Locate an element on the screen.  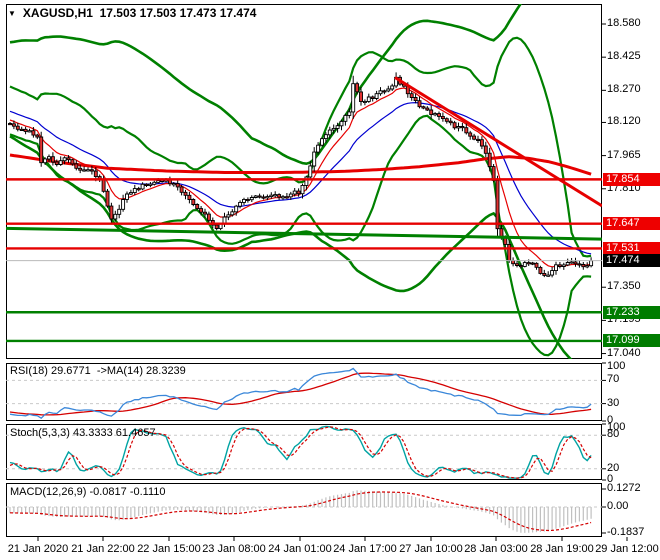
macd-panel is located at coordinates (304, 511).